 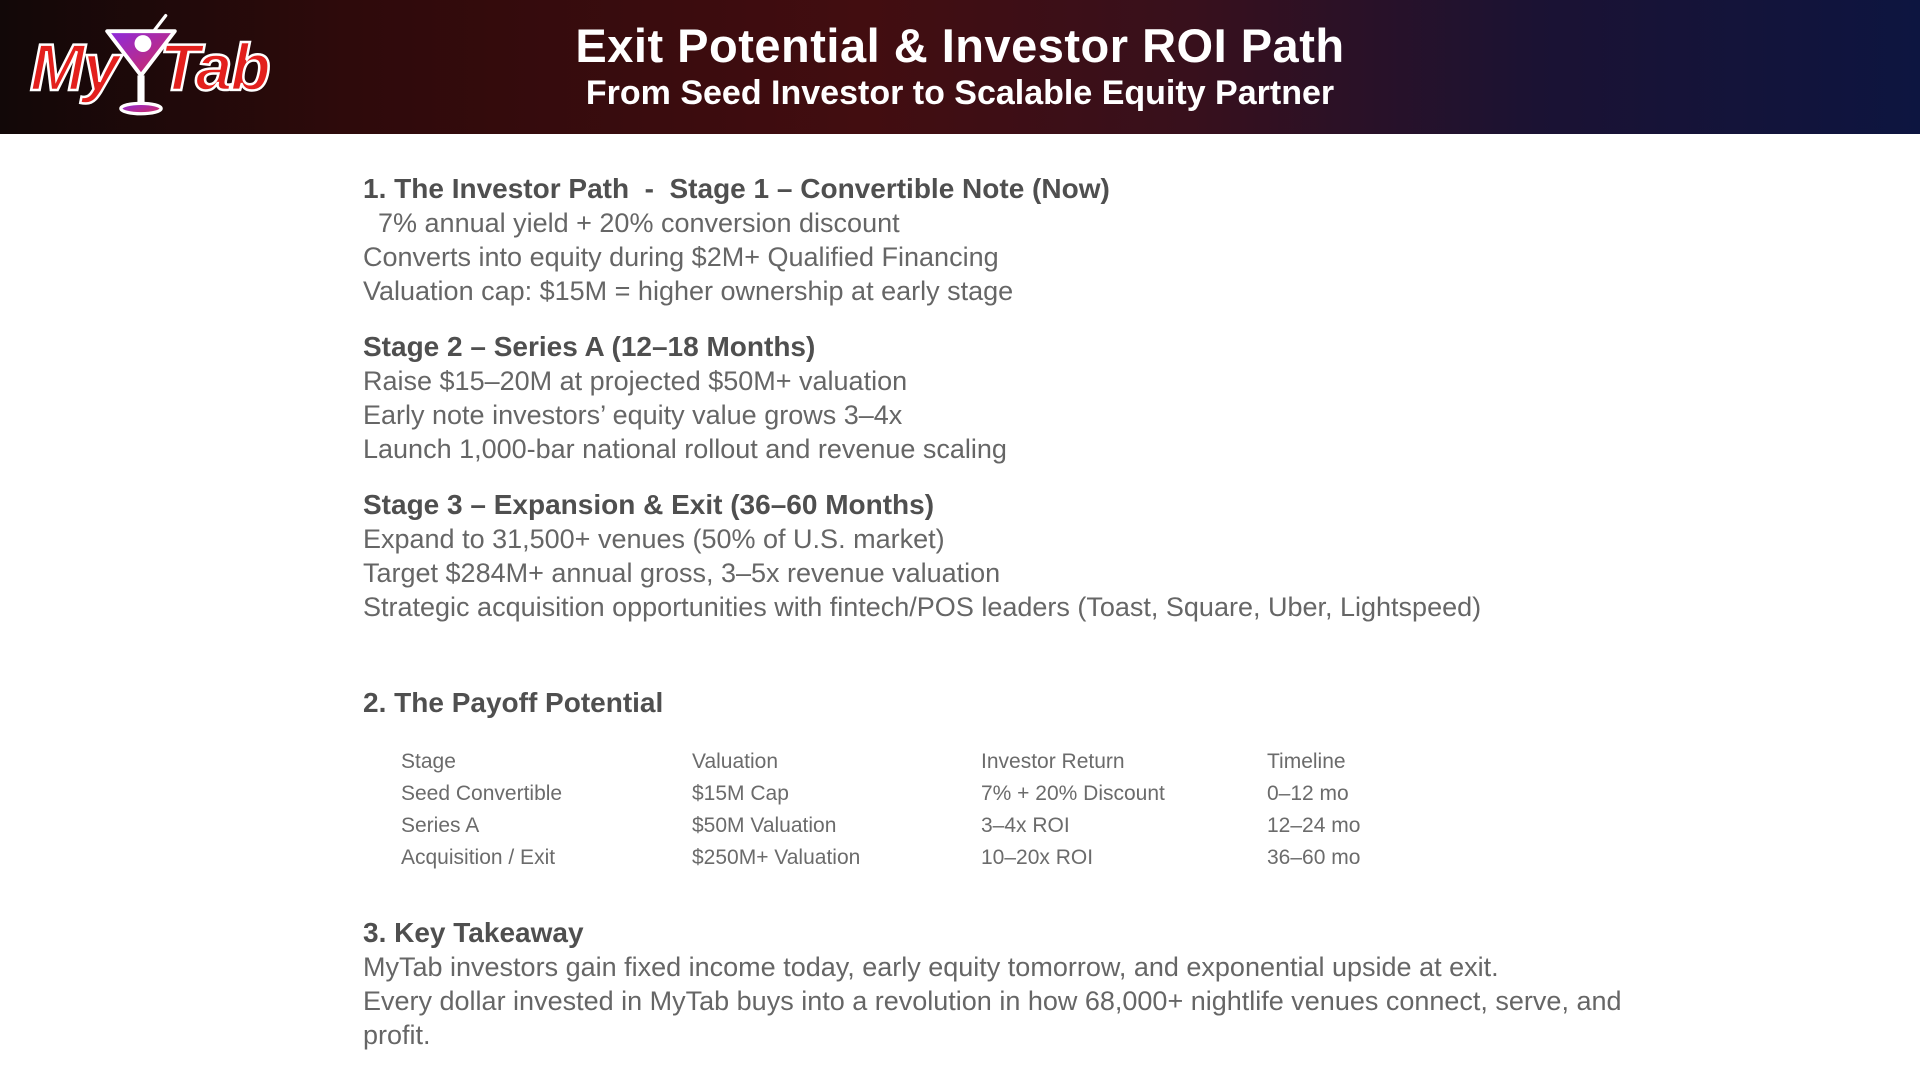 I want to click on martini-glass-icon, so click(x=140, y=64).